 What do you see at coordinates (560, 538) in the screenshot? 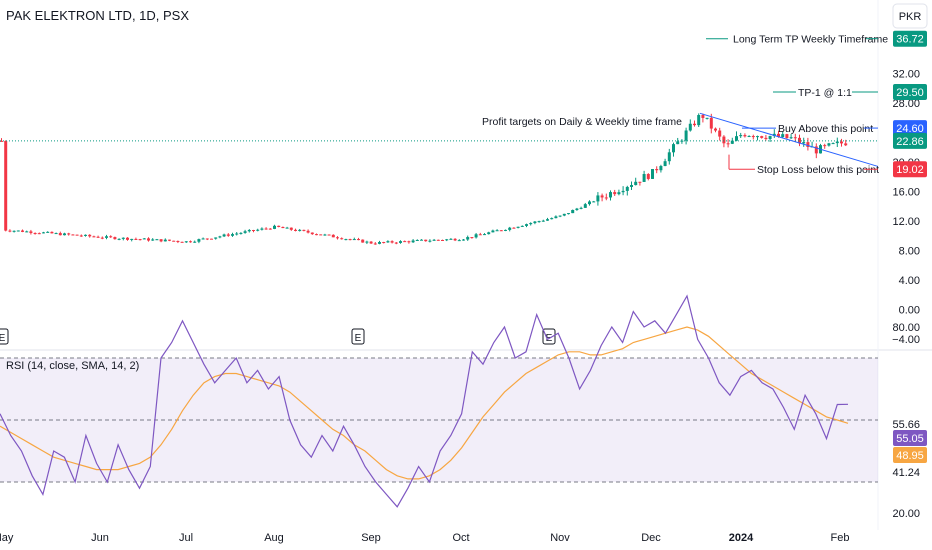
I see `time-tick-label: Nov` at bounding box center [560, 538].